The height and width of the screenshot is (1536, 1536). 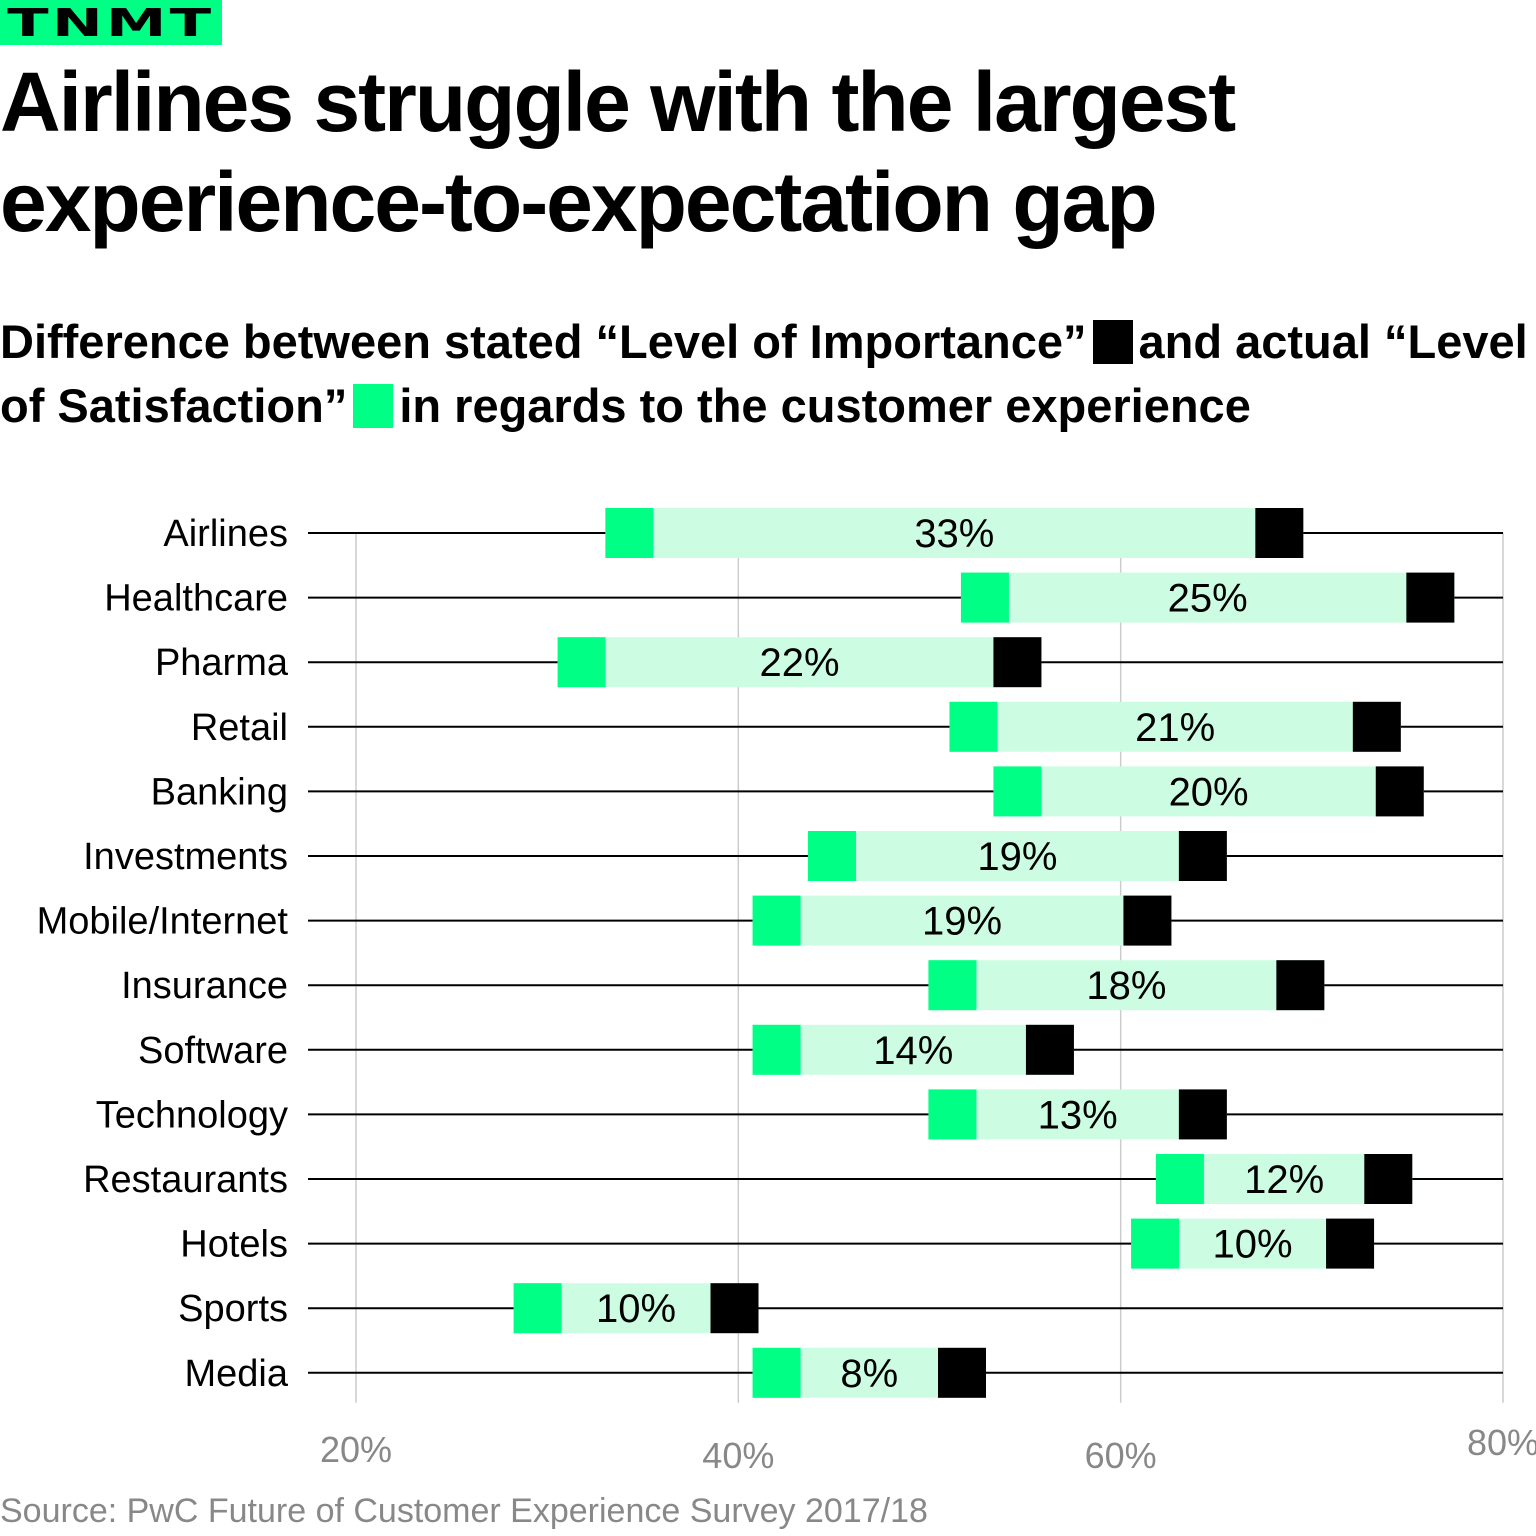 I want to click on subtitle-part3: in regards to the customer experience, so click(x=825, y=405).